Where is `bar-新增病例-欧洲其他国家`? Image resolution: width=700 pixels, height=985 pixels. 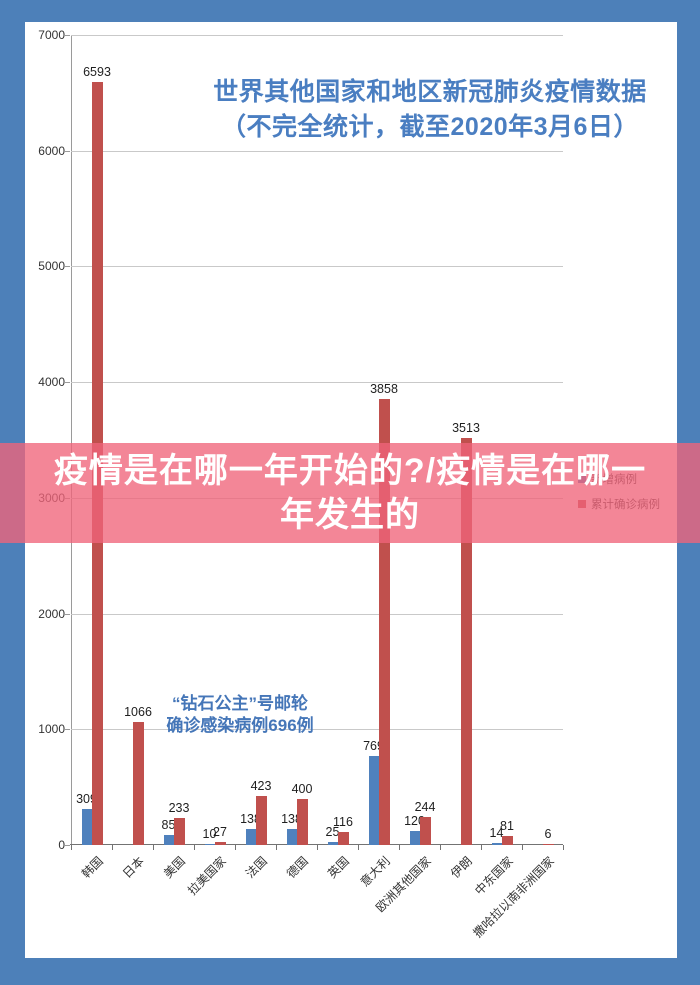 bar-新增病例-欧洲其他国家 is located at coordinates (414, 838).